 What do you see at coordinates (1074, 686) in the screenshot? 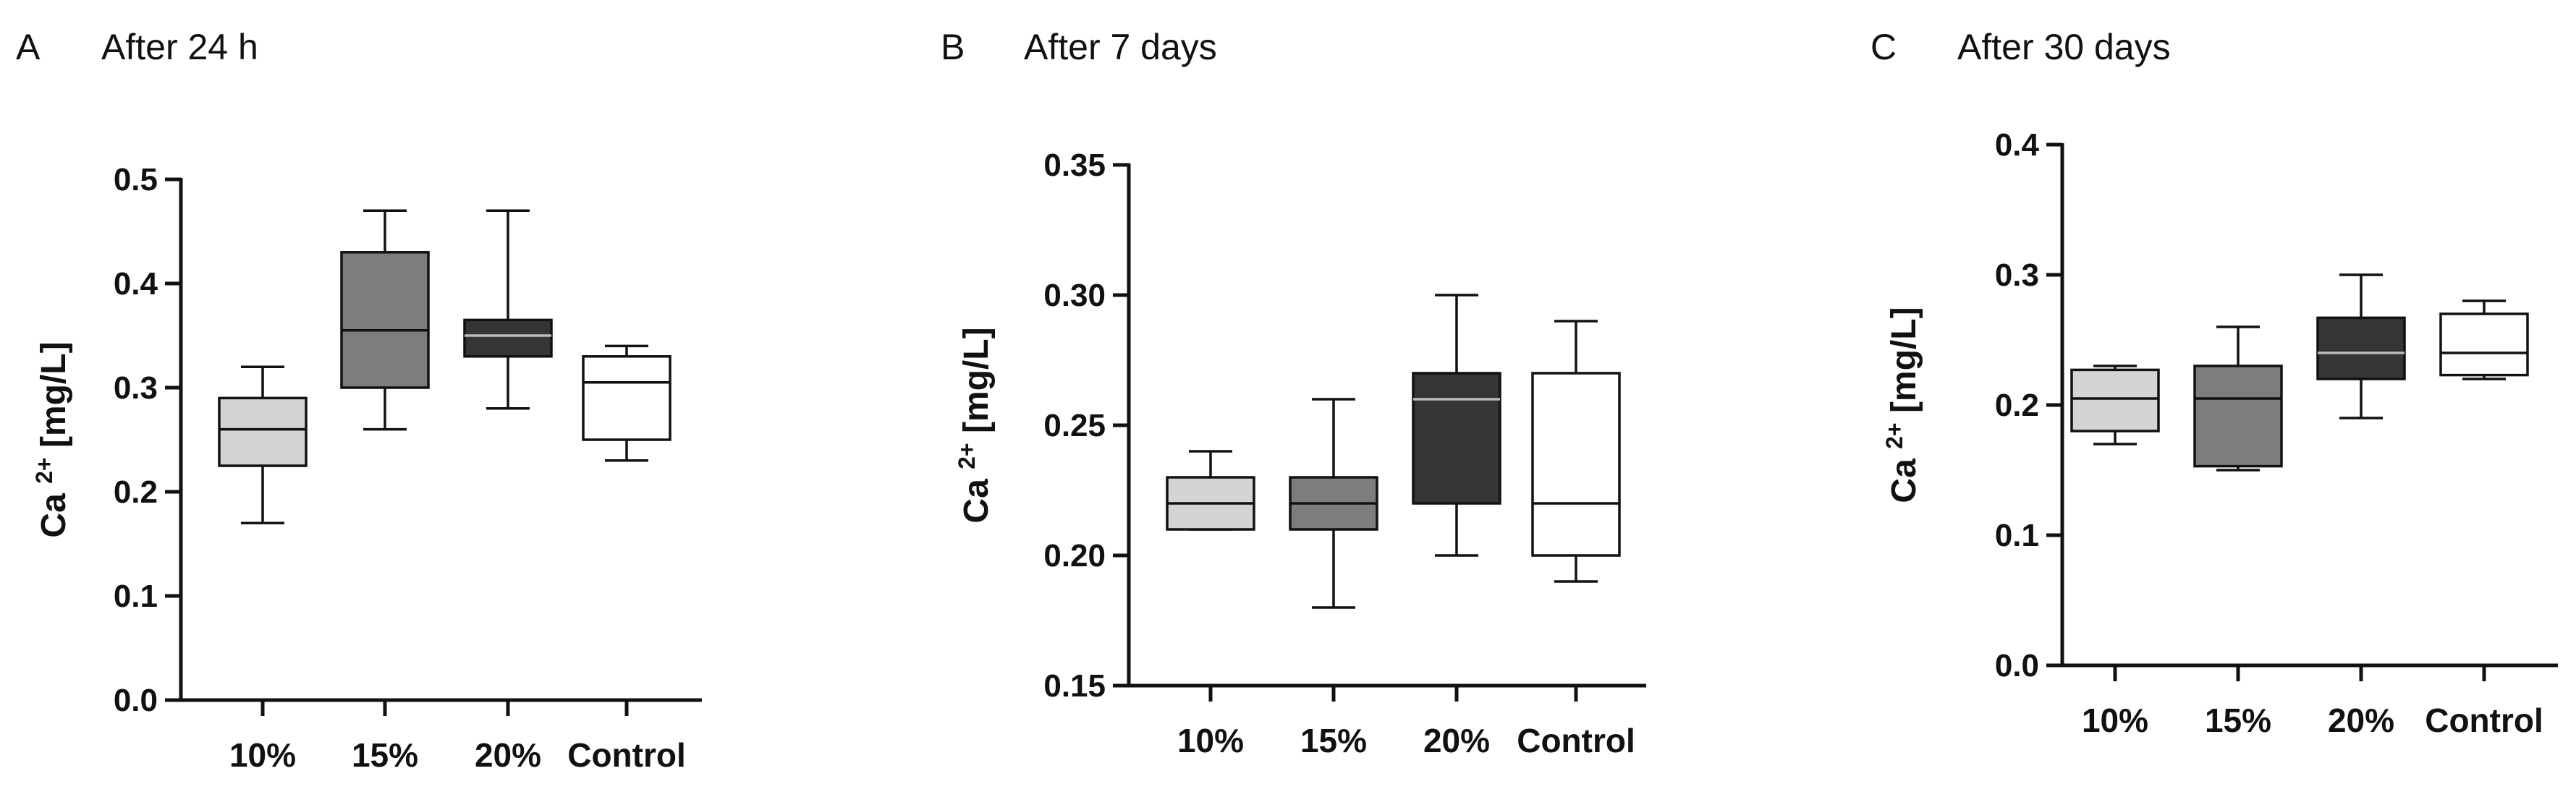
I see `y-tick-label: 0.15` at bounding box center [1074, 686].